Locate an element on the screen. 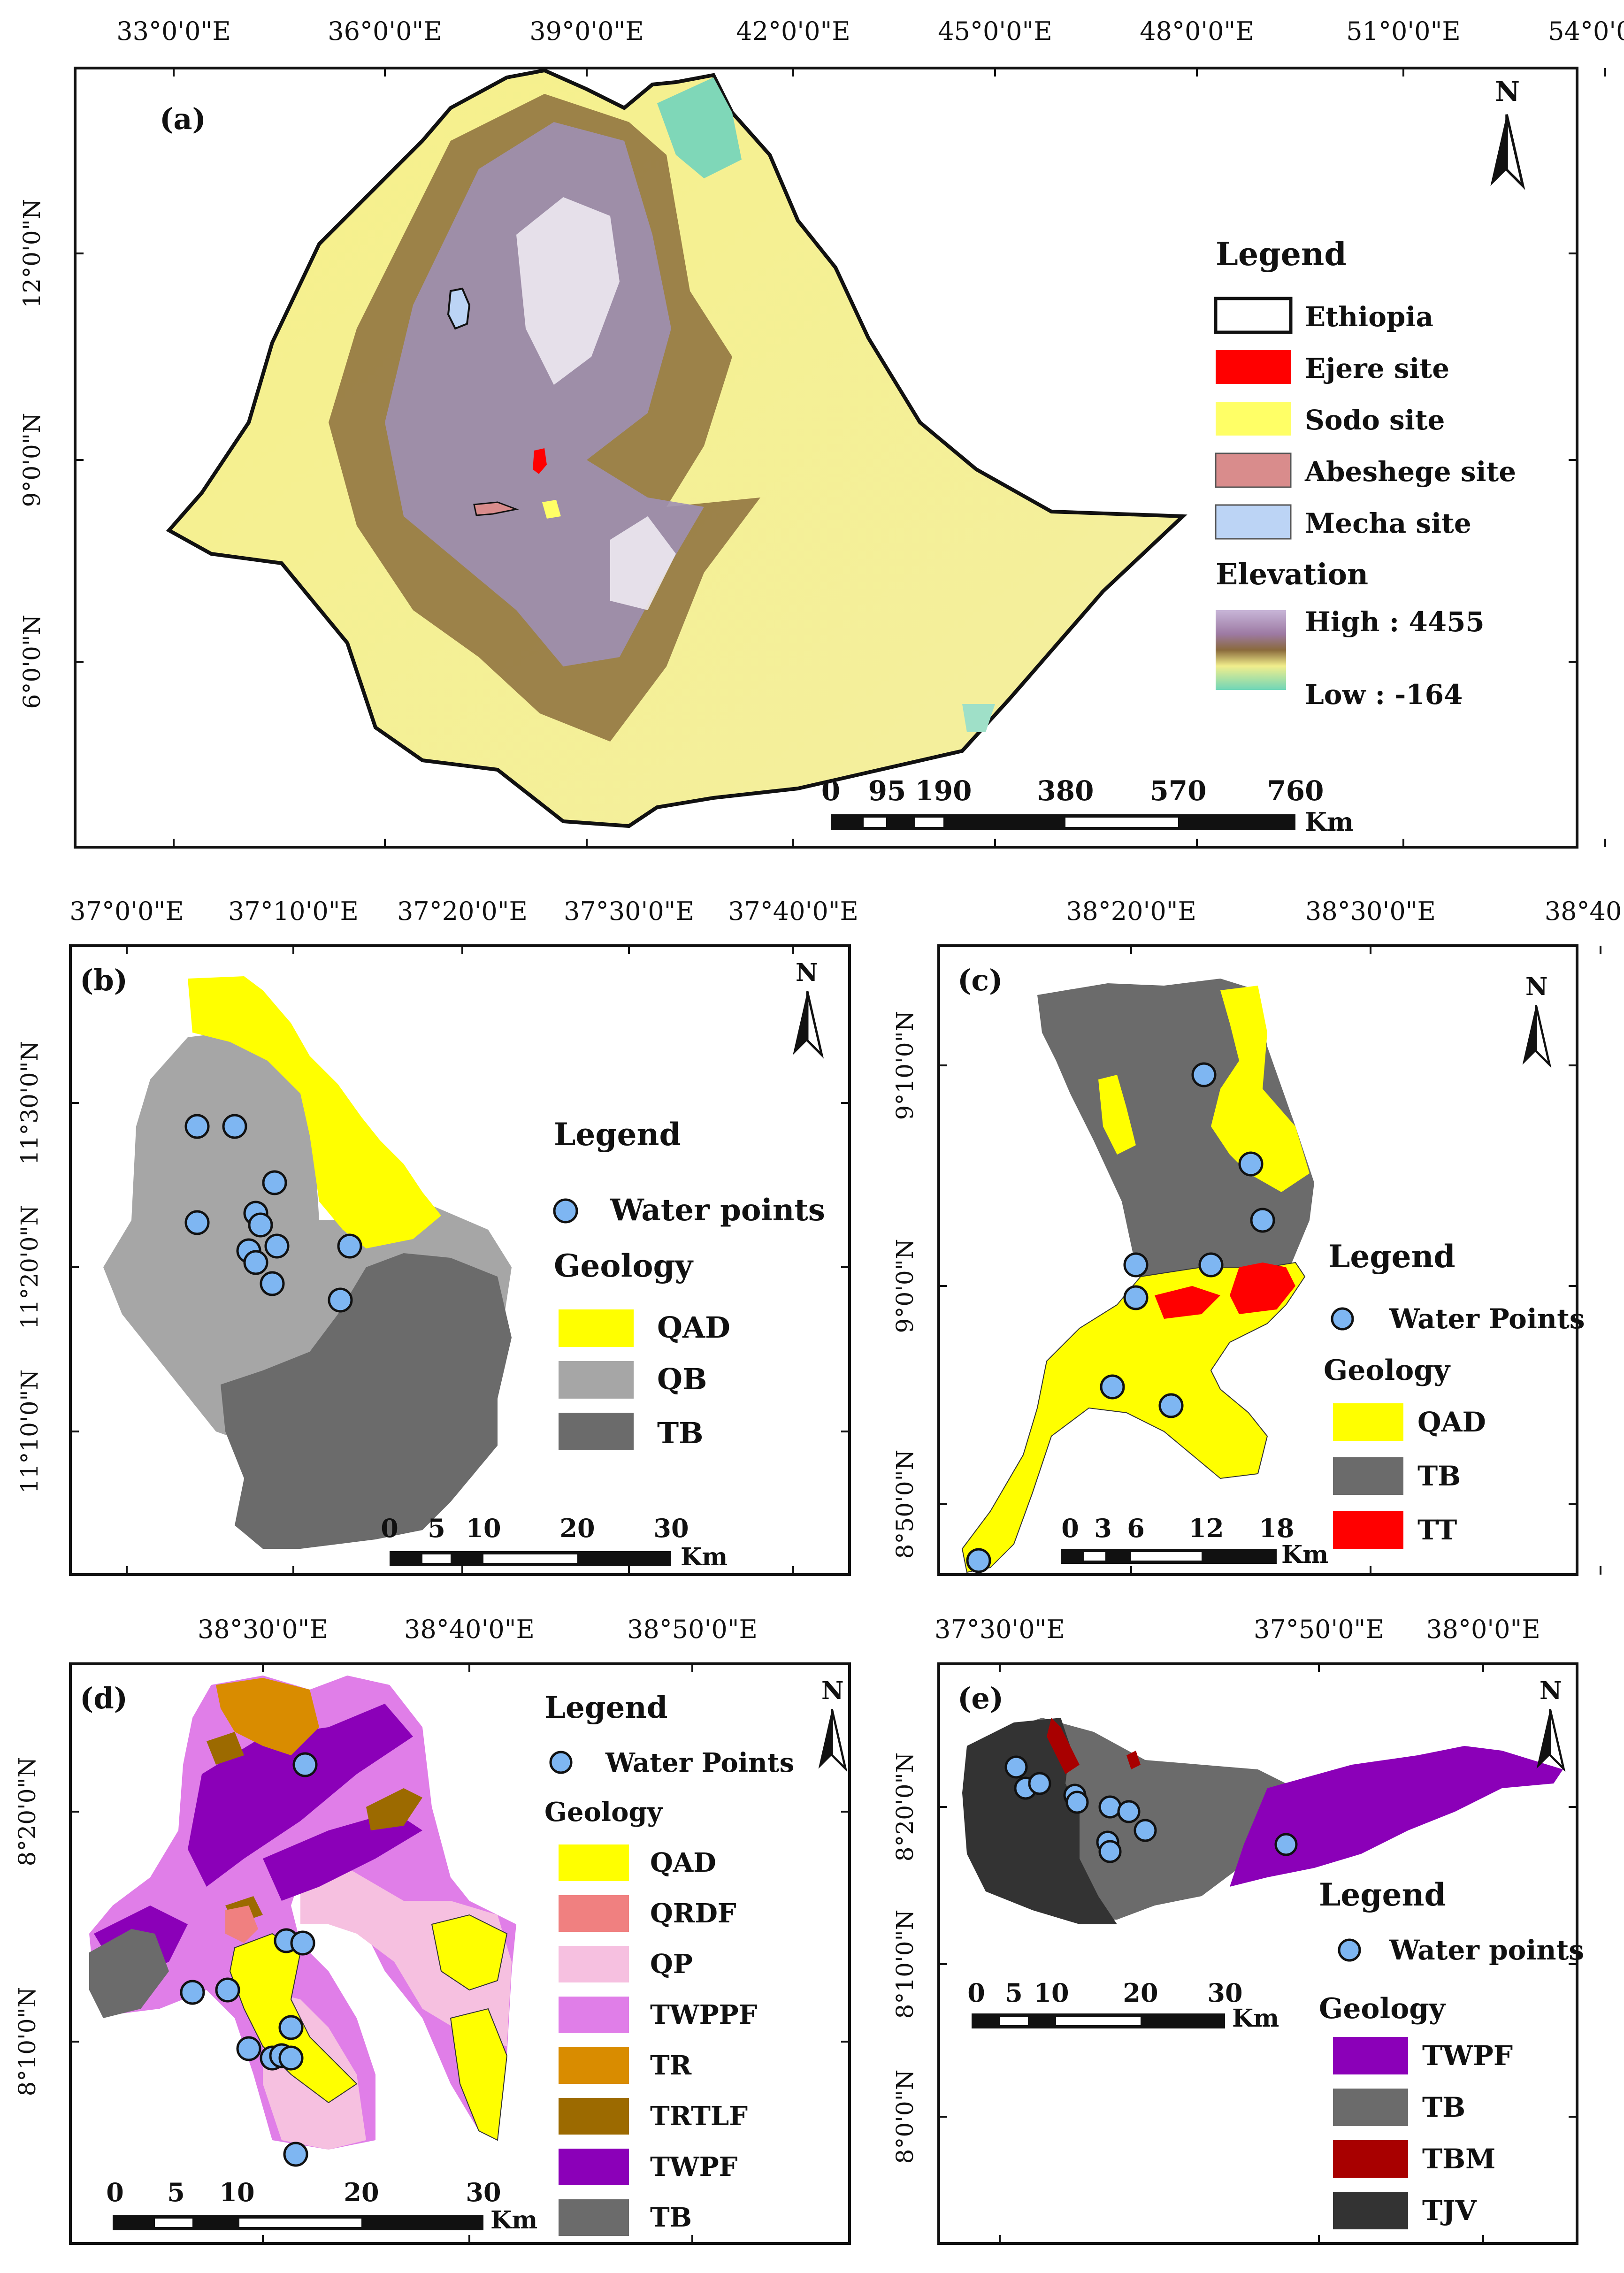 The width and height of the screenshot is (1624, 2273). sodo-site is located at coordinates (551, 509).